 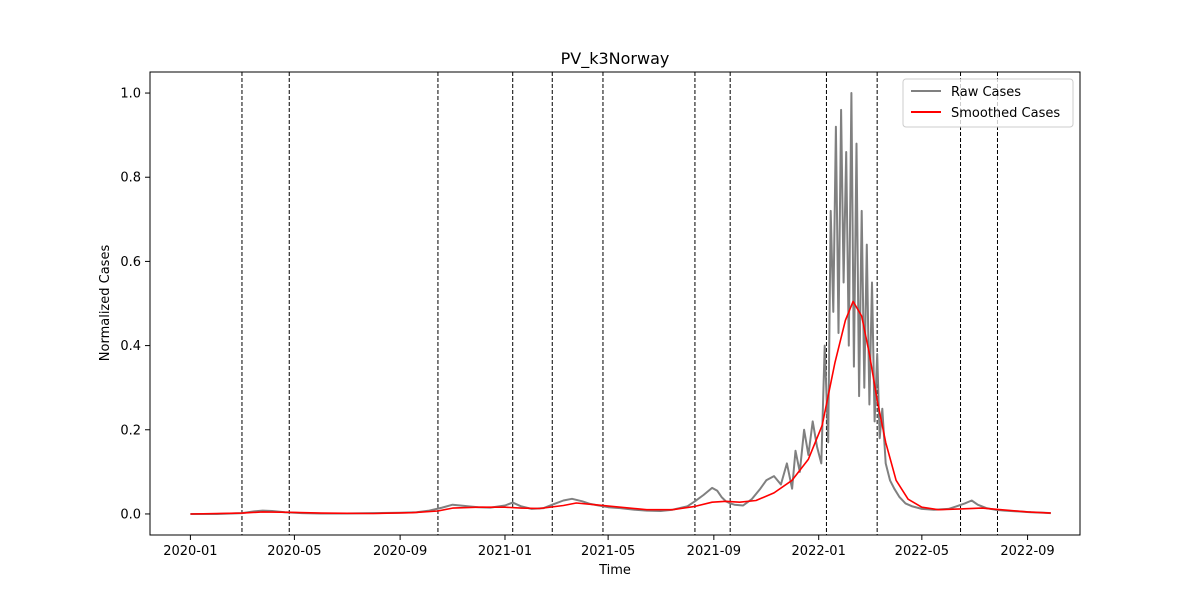 I want to click on x-tick-label-7: 2022-05, so click(x=922, y=551).